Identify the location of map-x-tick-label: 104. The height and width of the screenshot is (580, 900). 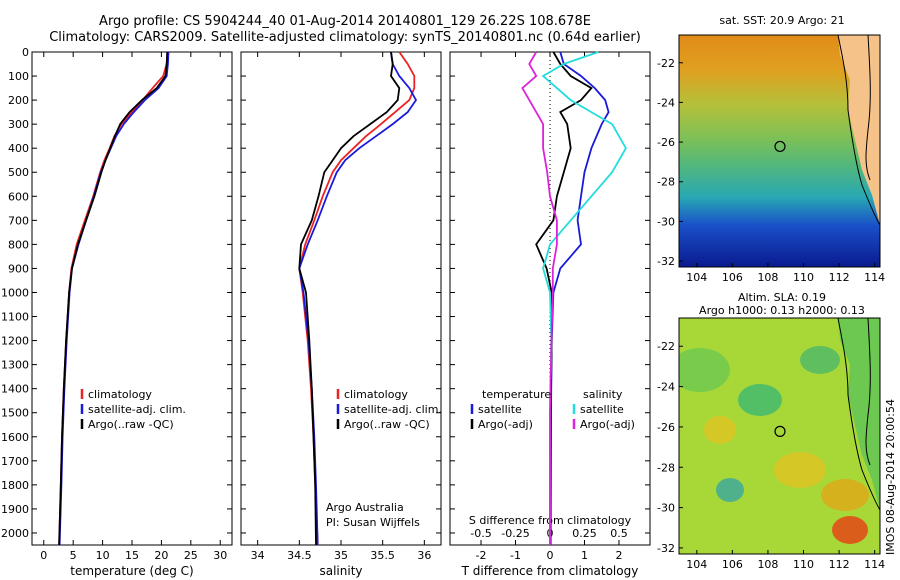
(696, 277).